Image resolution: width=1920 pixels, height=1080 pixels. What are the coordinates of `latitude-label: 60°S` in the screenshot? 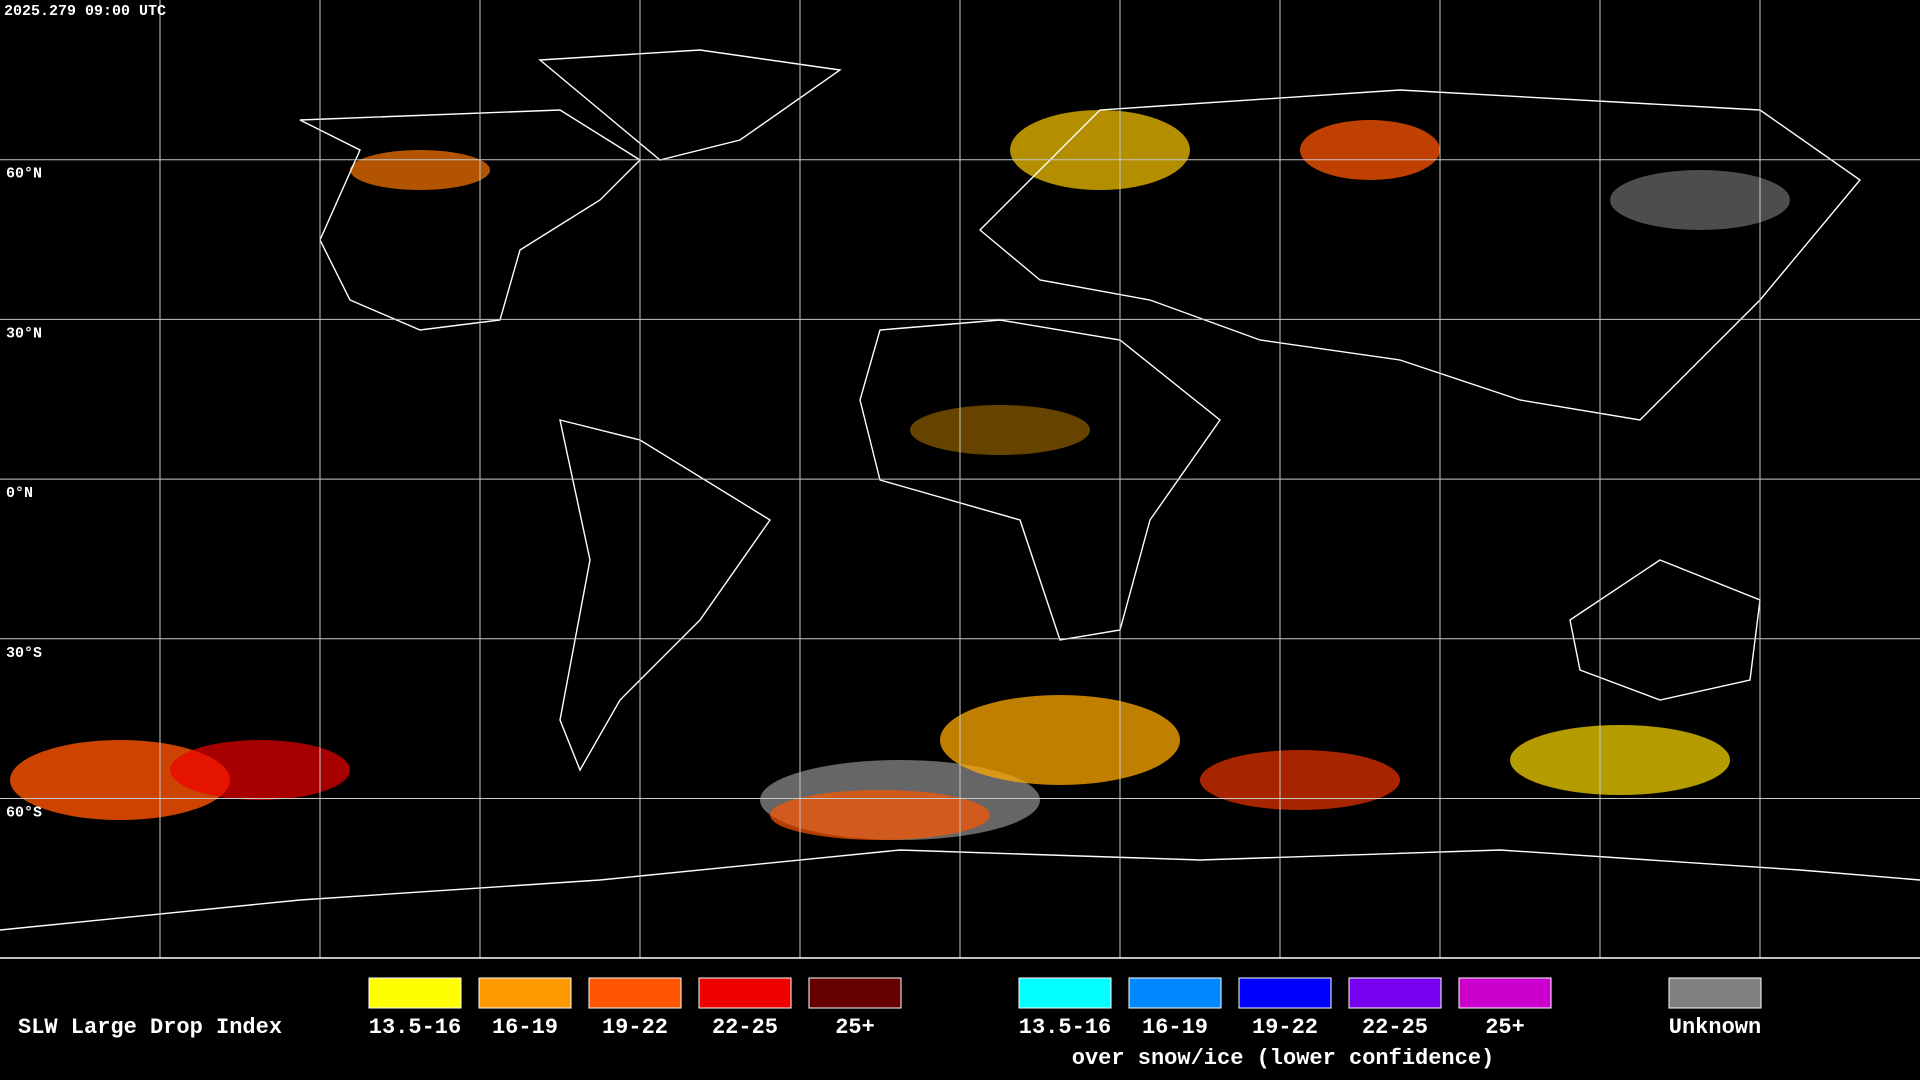 It's located at (24, 812).